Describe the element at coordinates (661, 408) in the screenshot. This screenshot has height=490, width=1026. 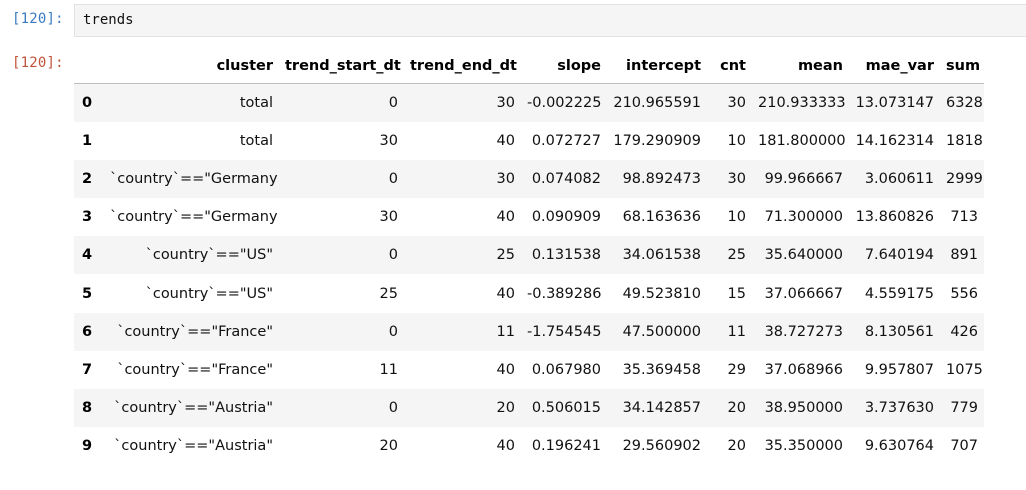
I see `cell-intercept: 34.142857` at that location.